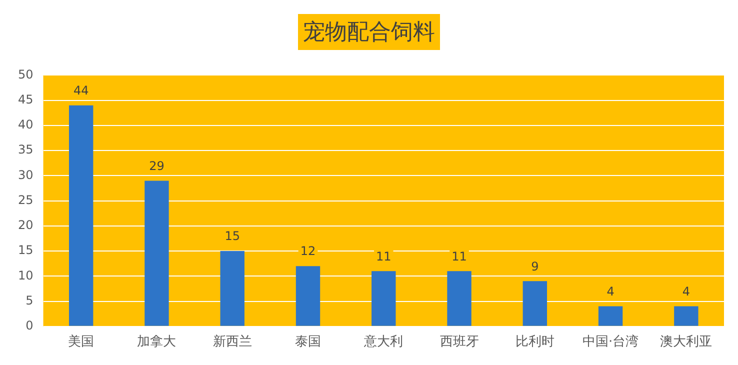  I want to click on y-tick-label: 25, so click(26, 199).